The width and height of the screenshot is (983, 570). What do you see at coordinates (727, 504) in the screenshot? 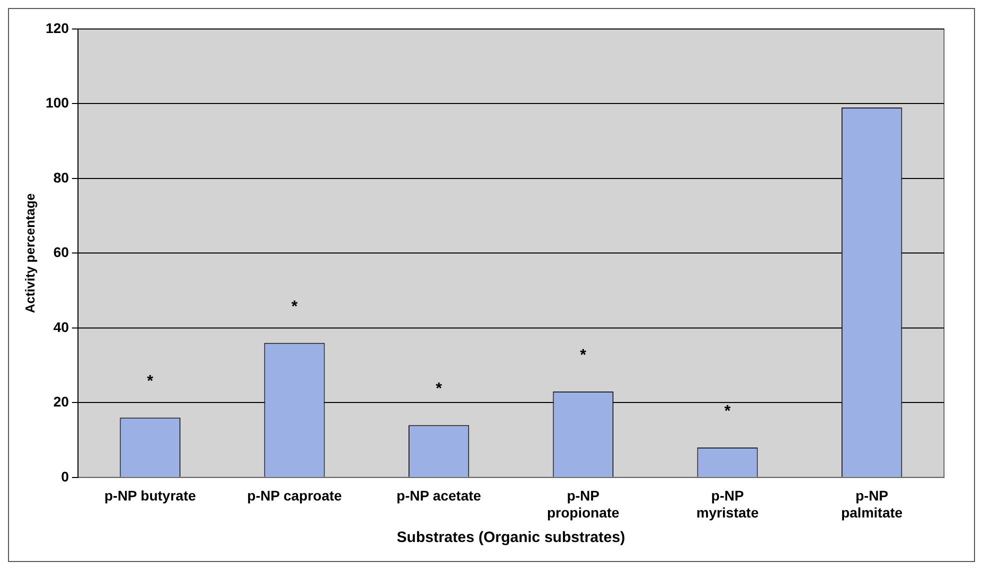
I see `x-tick-label: p-NP myristate` at bounding box center [727, 504].